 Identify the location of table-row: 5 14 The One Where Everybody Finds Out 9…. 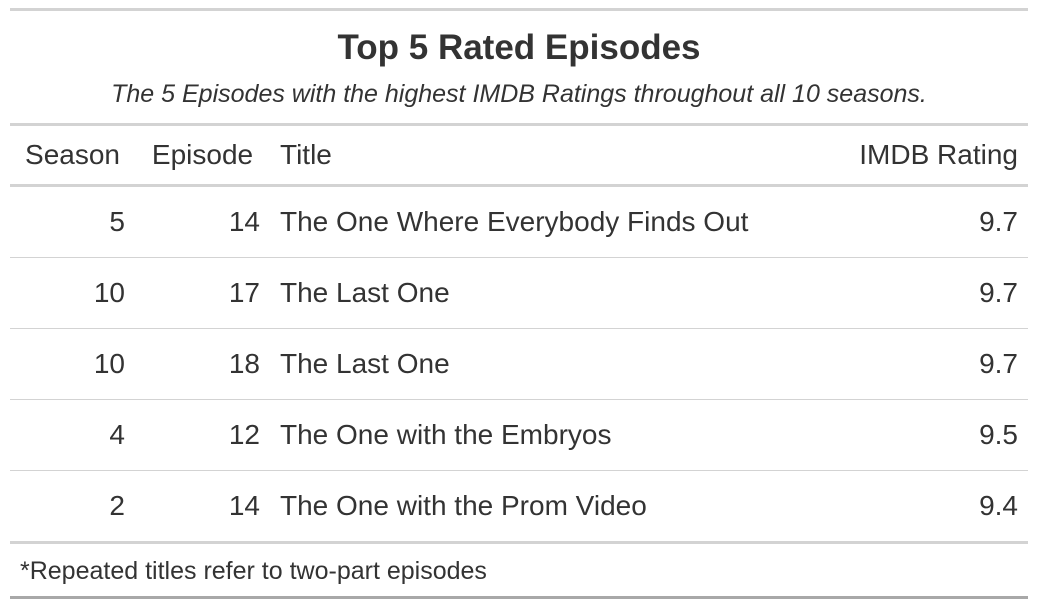
(519, 221).